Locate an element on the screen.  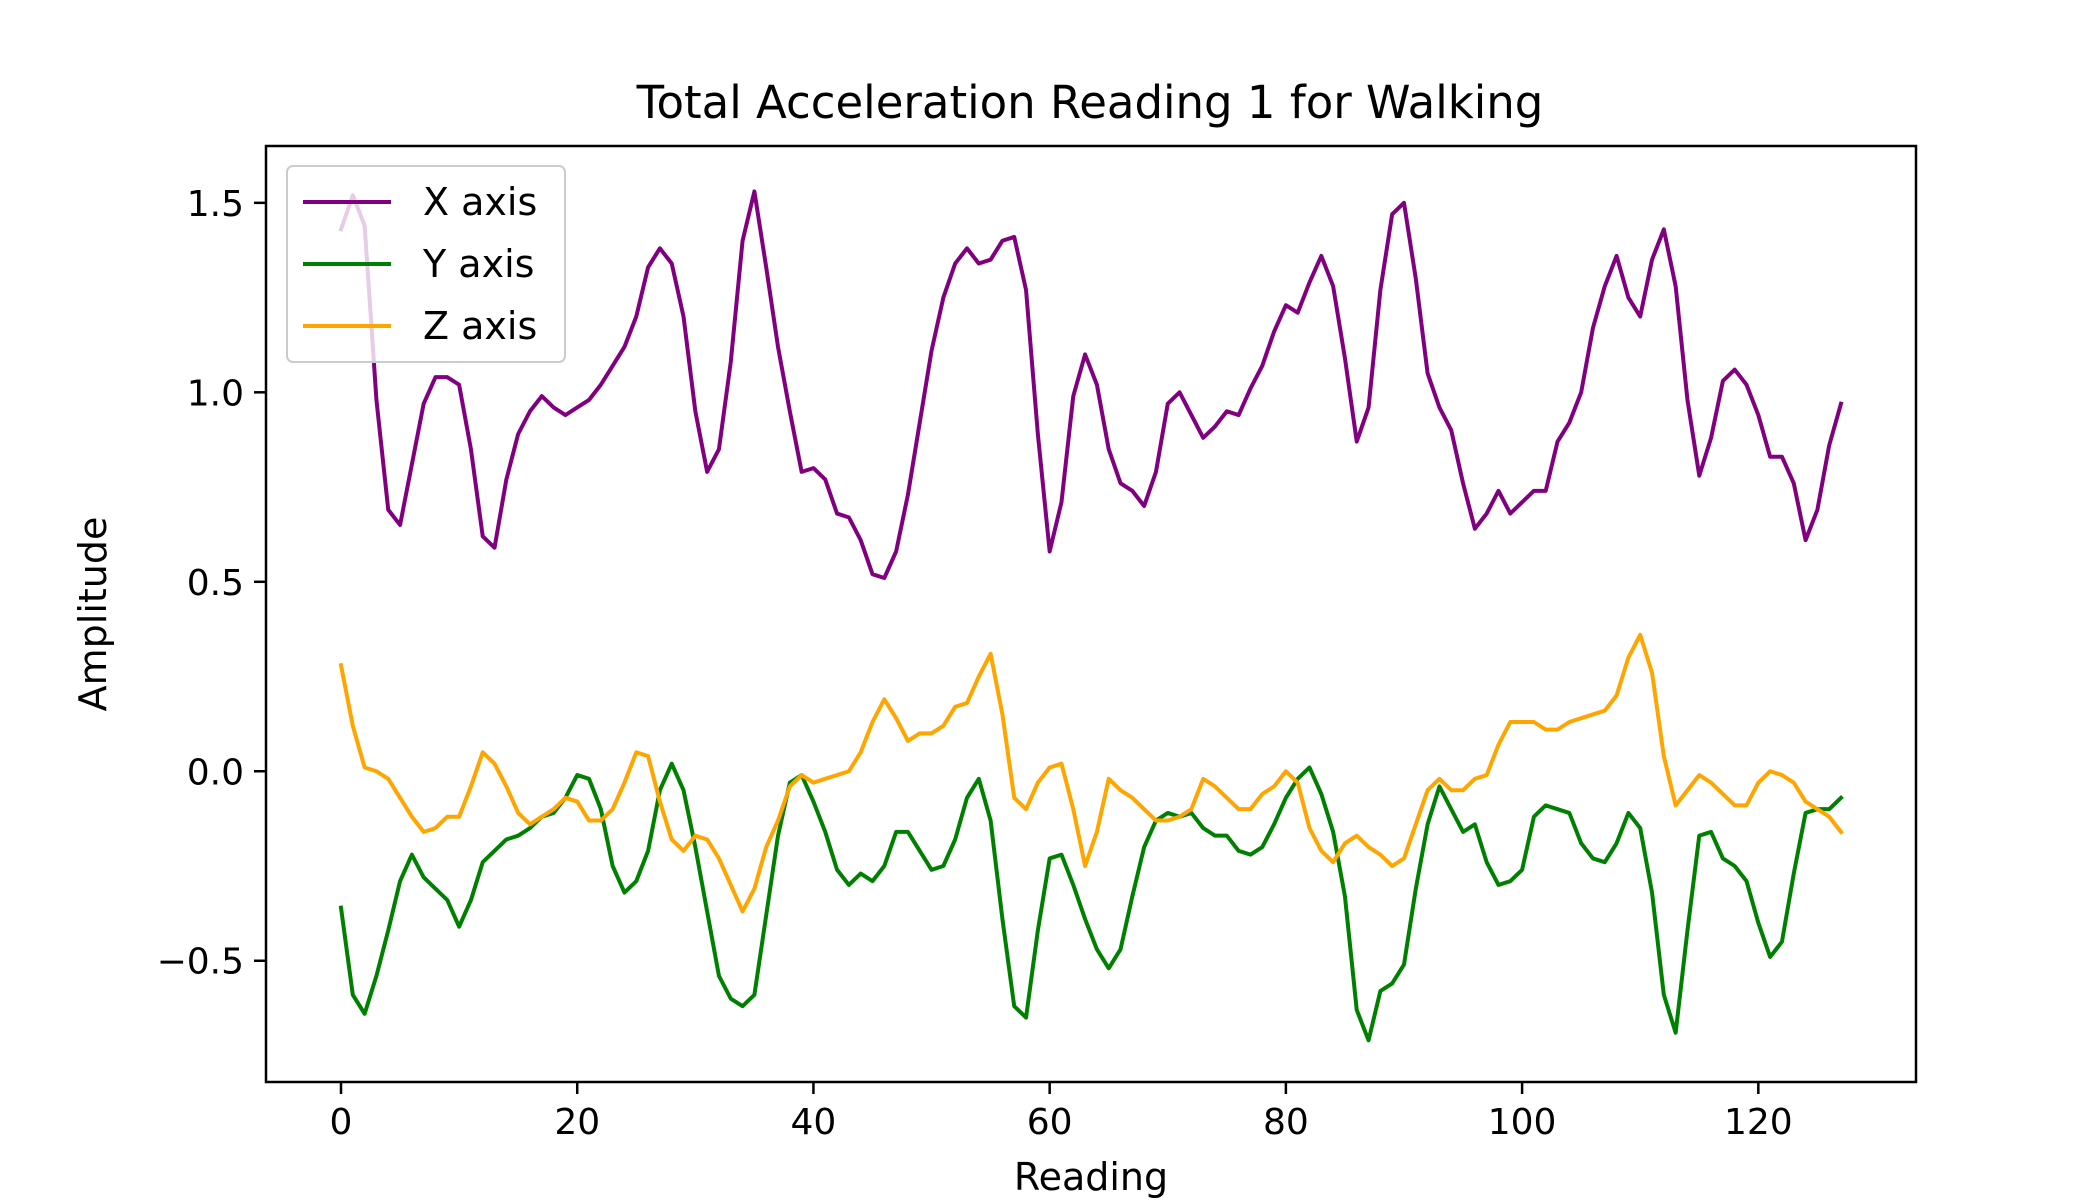
x-tick-label: 0 is located at coordinates (341, 1122).